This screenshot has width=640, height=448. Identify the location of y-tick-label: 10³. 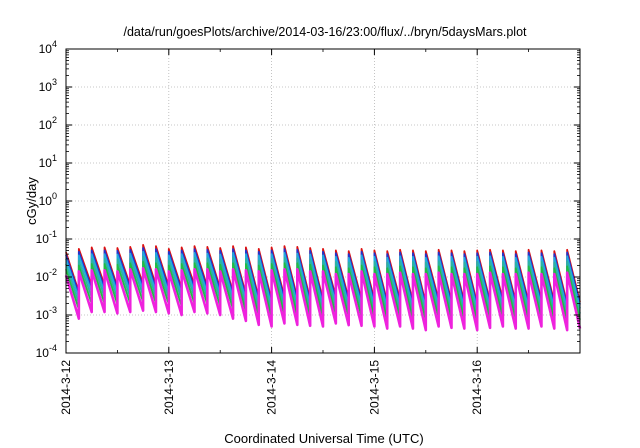
(48, 85).